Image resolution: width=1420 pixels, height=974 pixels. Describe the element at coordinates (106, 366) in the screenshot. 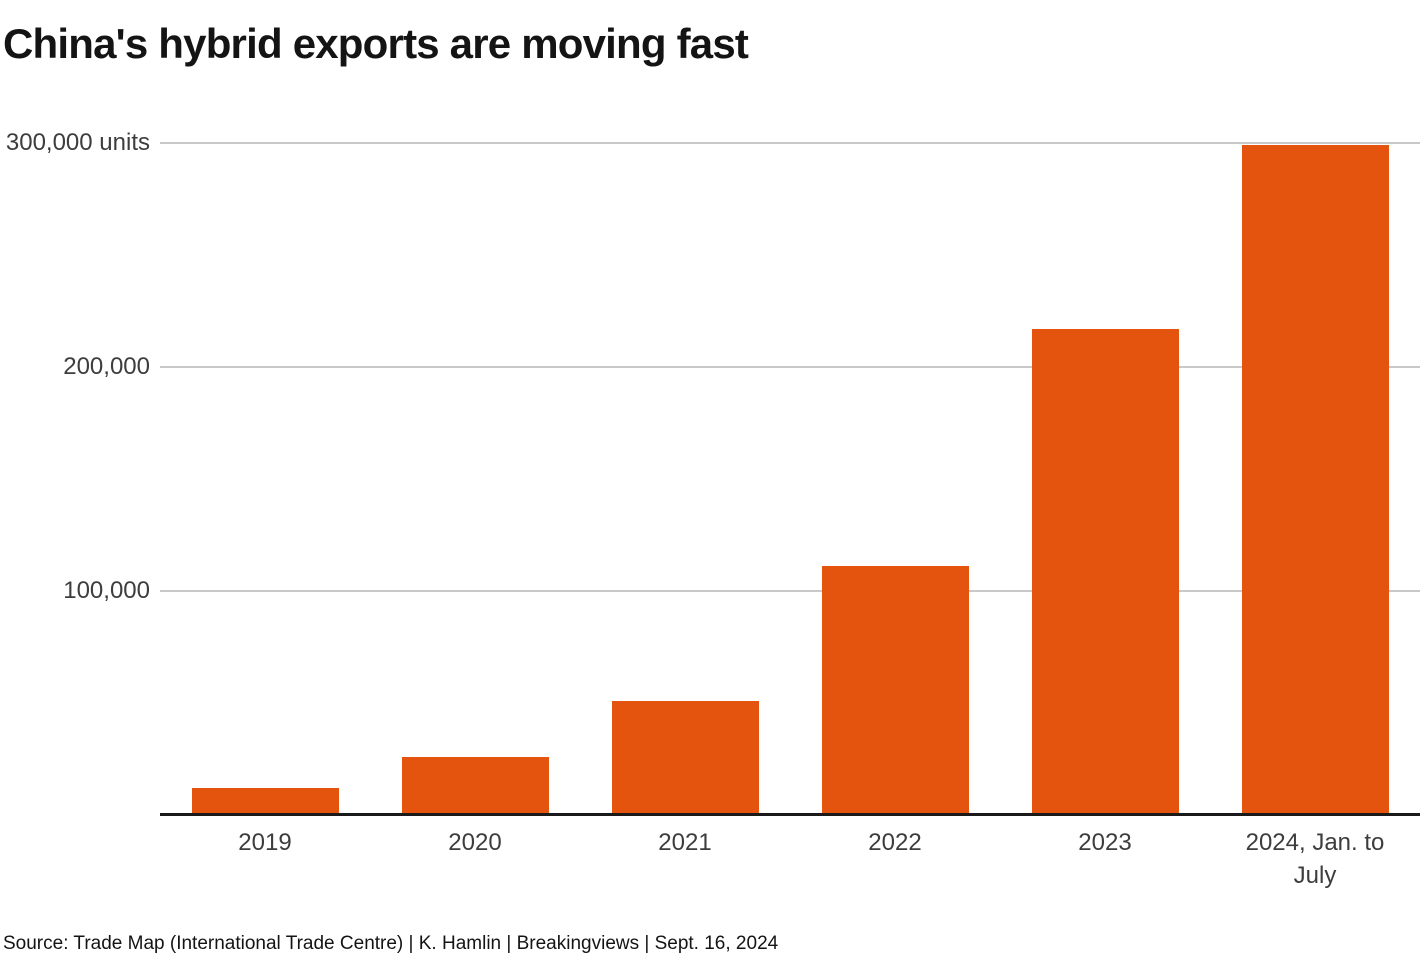

I see `y-tick-label-200000: 200,000` at that location.